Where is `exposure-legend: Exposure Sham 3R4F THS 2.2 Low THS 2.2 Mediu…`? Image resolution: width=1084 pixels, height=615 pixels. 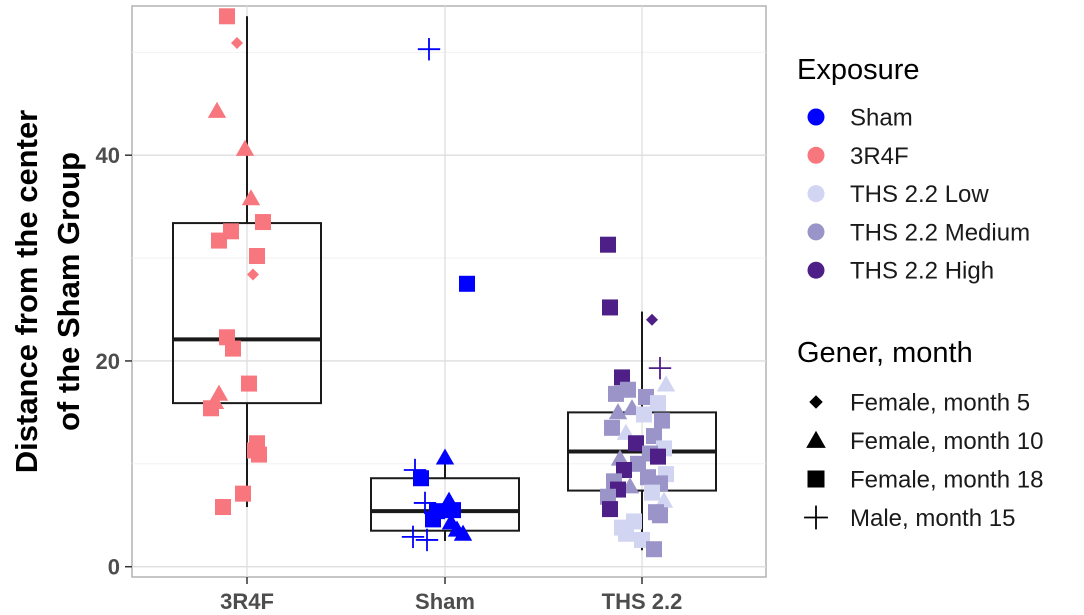 exposure-legend: Exposure Sham 3R4F THS 2.2 Low THS 2.2 Mediu… is located at coordinates (913, 169).